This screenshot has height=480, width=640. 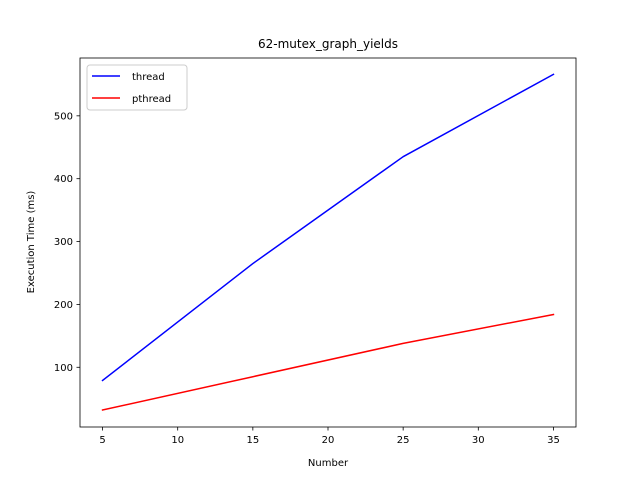 I want to click on y-tick-label: 100, so click(x=63, y=368).